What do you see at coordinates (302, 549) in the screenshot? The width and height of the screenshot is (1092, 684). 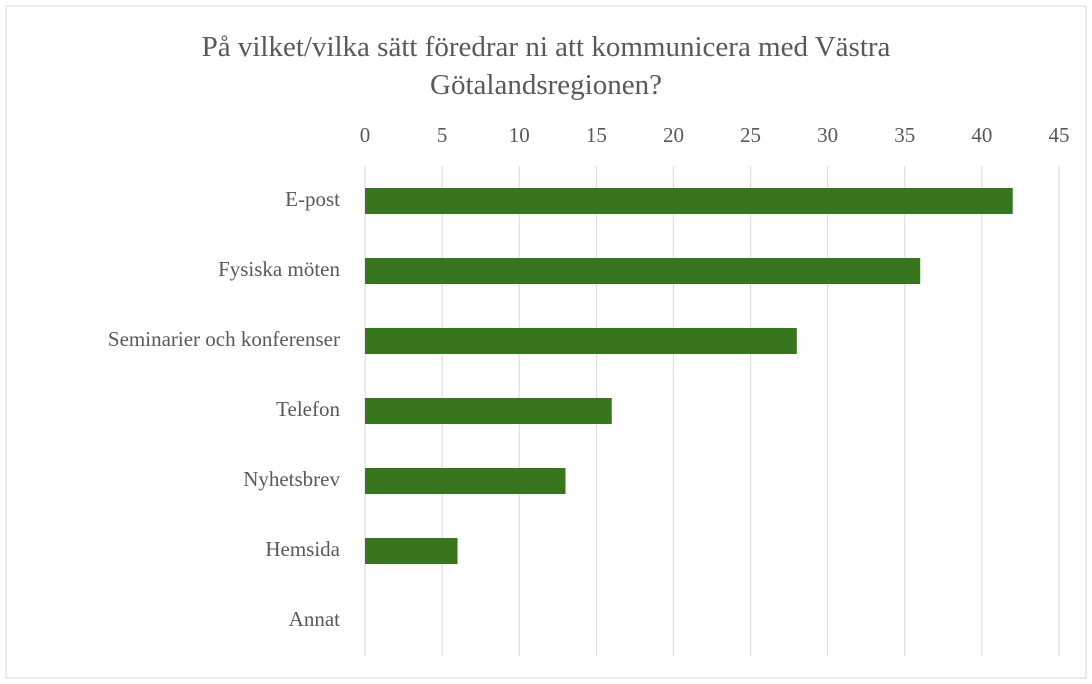 I see `y-tick-label: Hemsida` at bounding box center [302, 549].